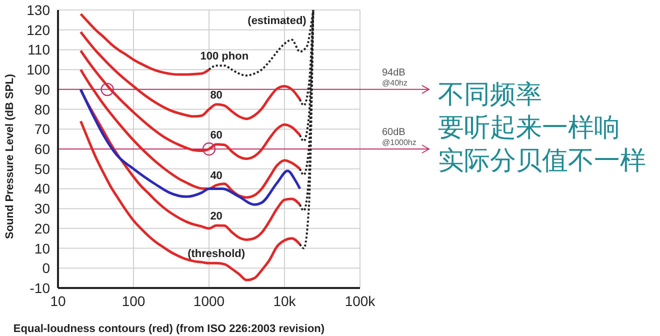 Image resolution: width=660 pixels, height=336 pixels. Describe the element at coordinates (42, 248) in the screenshot. I see `y-tick-label: 10` at that location.